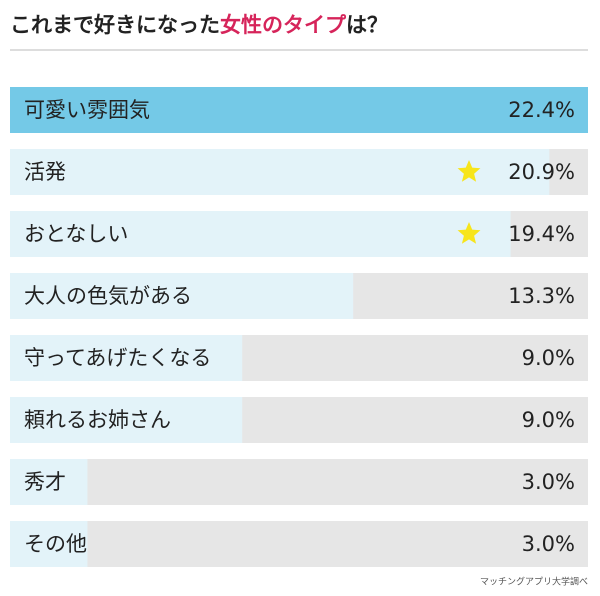 The image size is (600, 596). What do you see at coordinates (87, 110) in the screenshot?
I see `category-label: 可愛い雰囲気` at bounding box center [87, 110].